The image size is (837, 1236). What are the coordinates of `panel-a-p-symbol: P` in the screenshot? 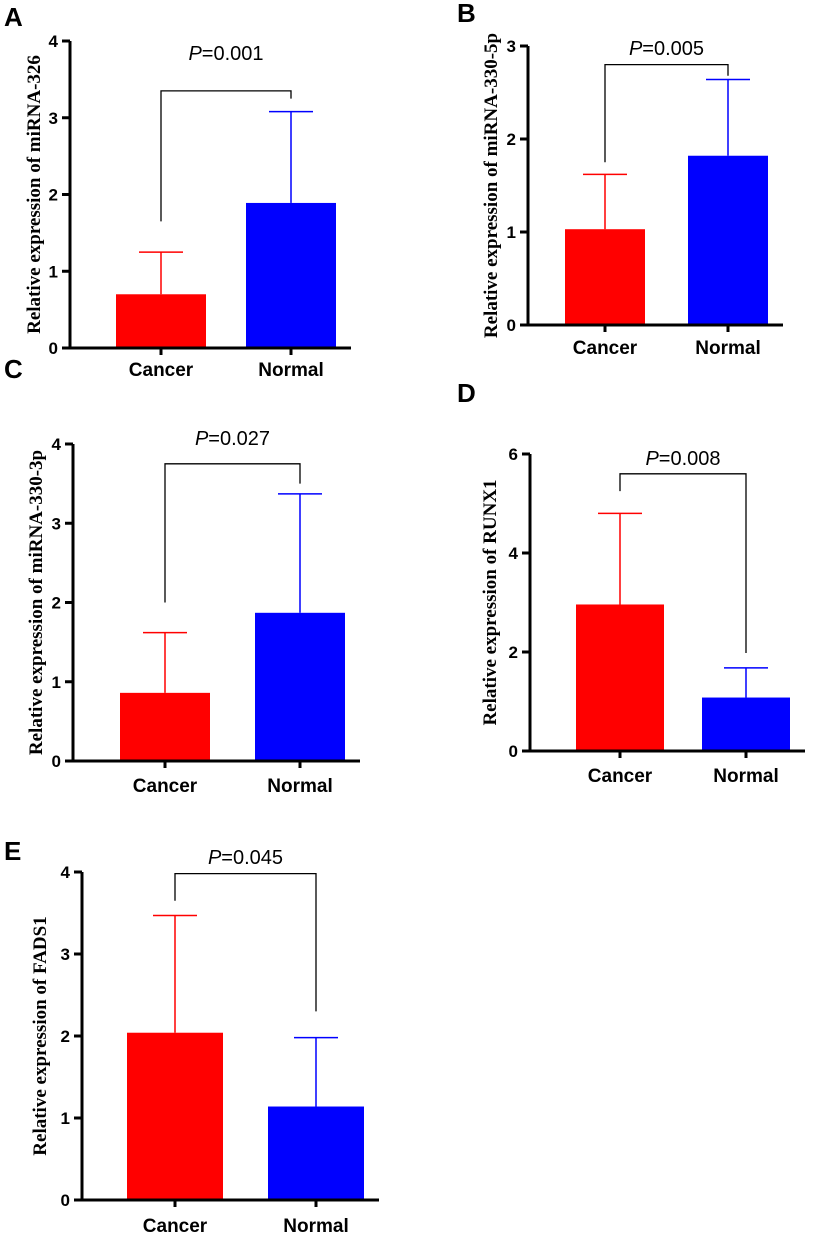 It's located at (195, 54).